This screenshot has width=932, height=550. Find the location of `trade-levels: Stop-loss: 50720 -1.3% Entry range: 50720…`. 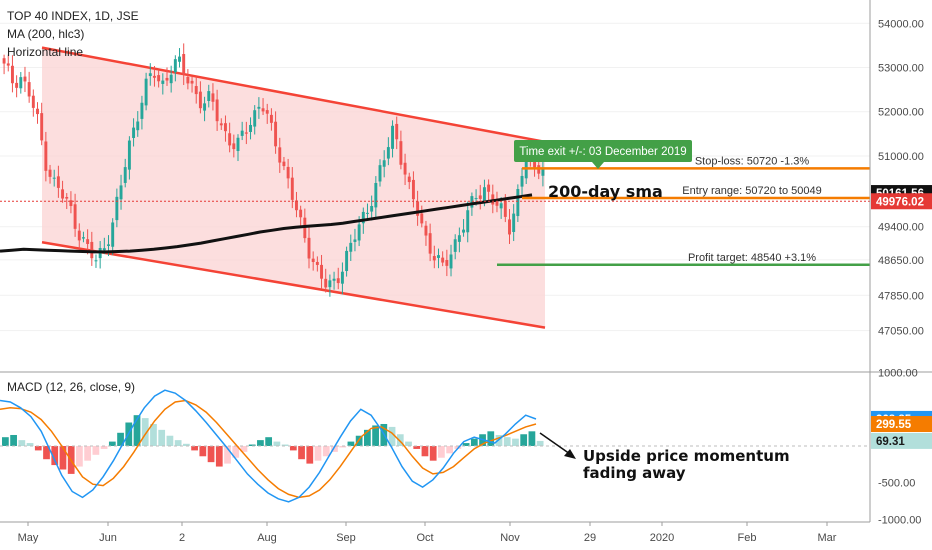

trade-levels: Stop-loss: 50720 -1.3% Entry range: 50720… is located at coordinates (683, 211).